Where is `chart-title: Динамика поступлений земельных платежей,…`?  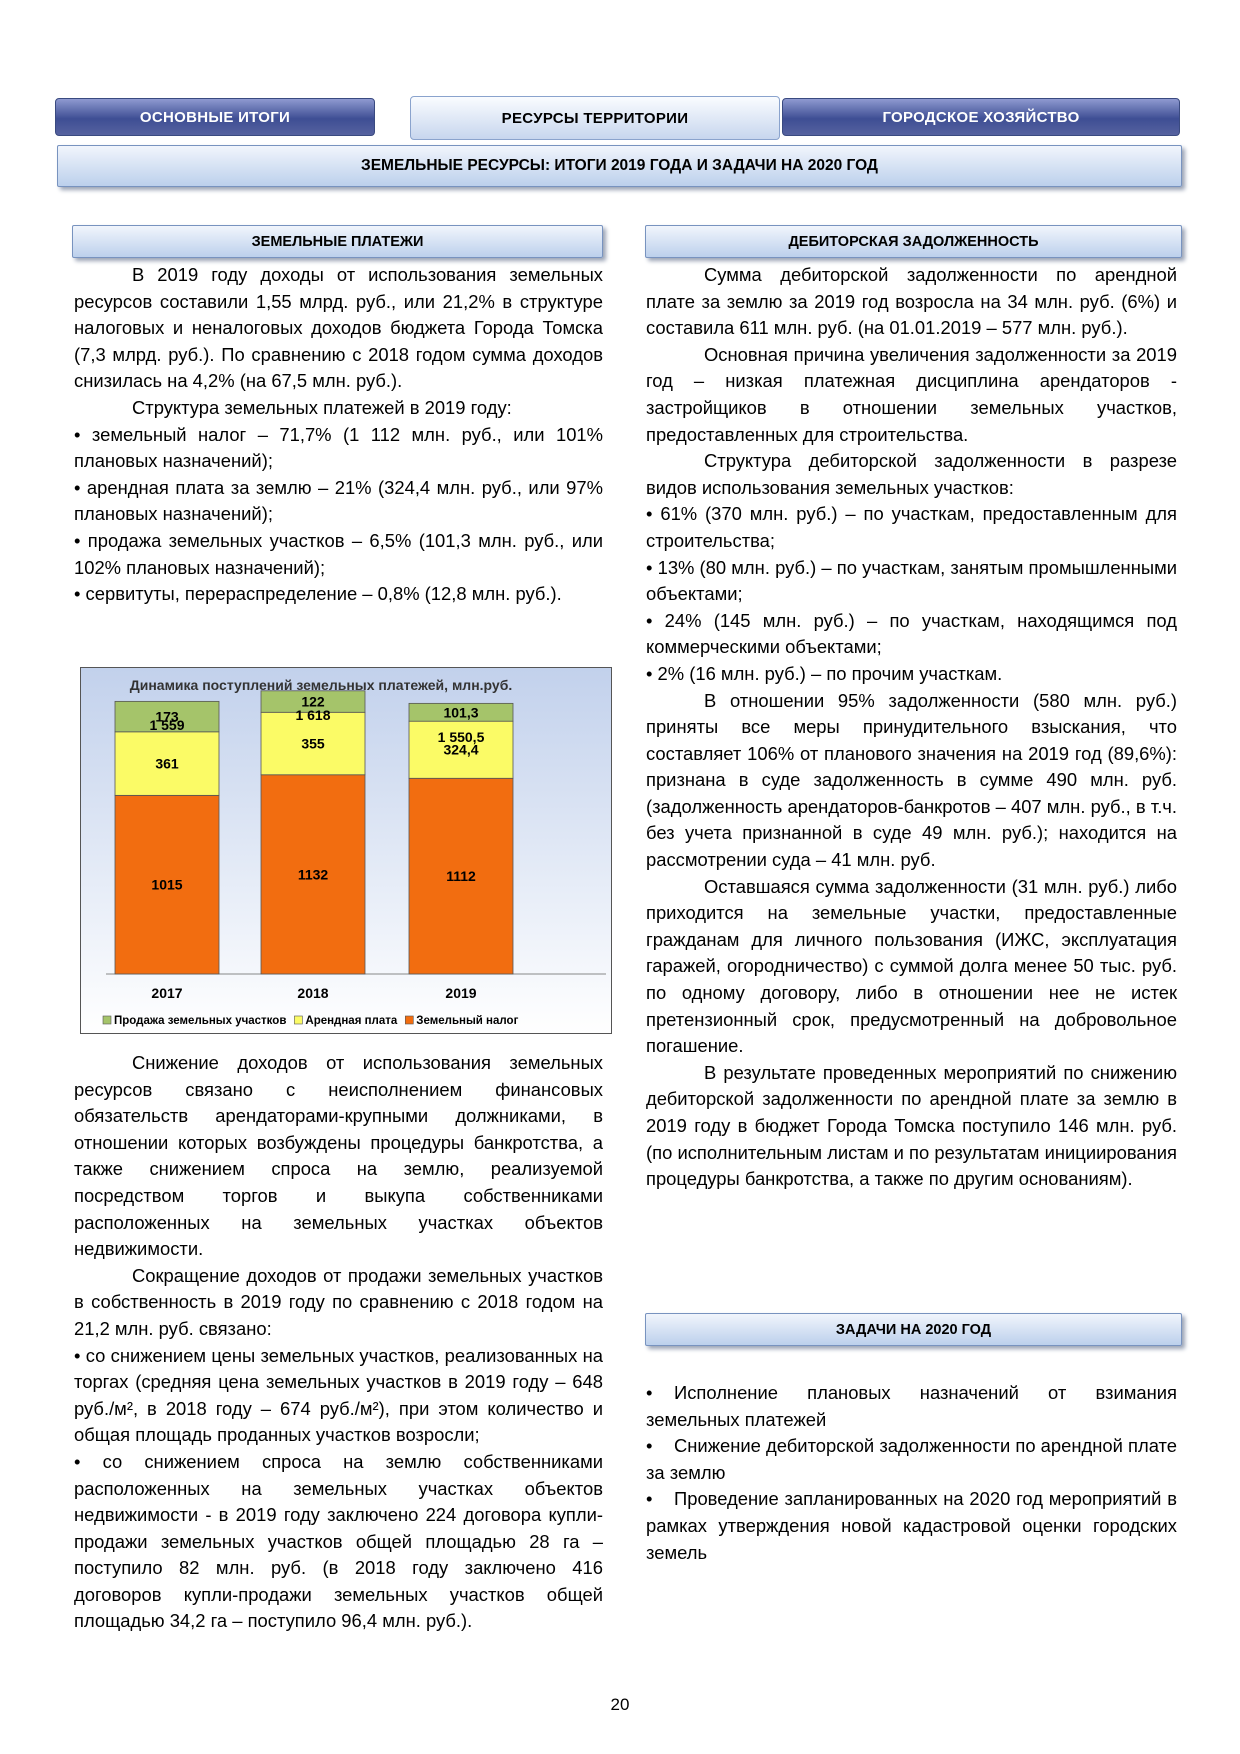
chart-title: Динамика поступлений земельных платежей,… is located at coordinates (321, 685).